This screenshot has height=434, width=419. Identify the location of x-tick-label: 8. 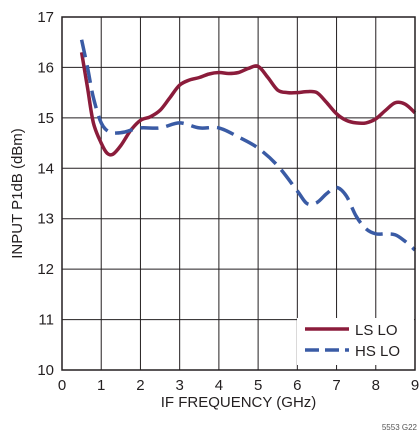
(376, 385).